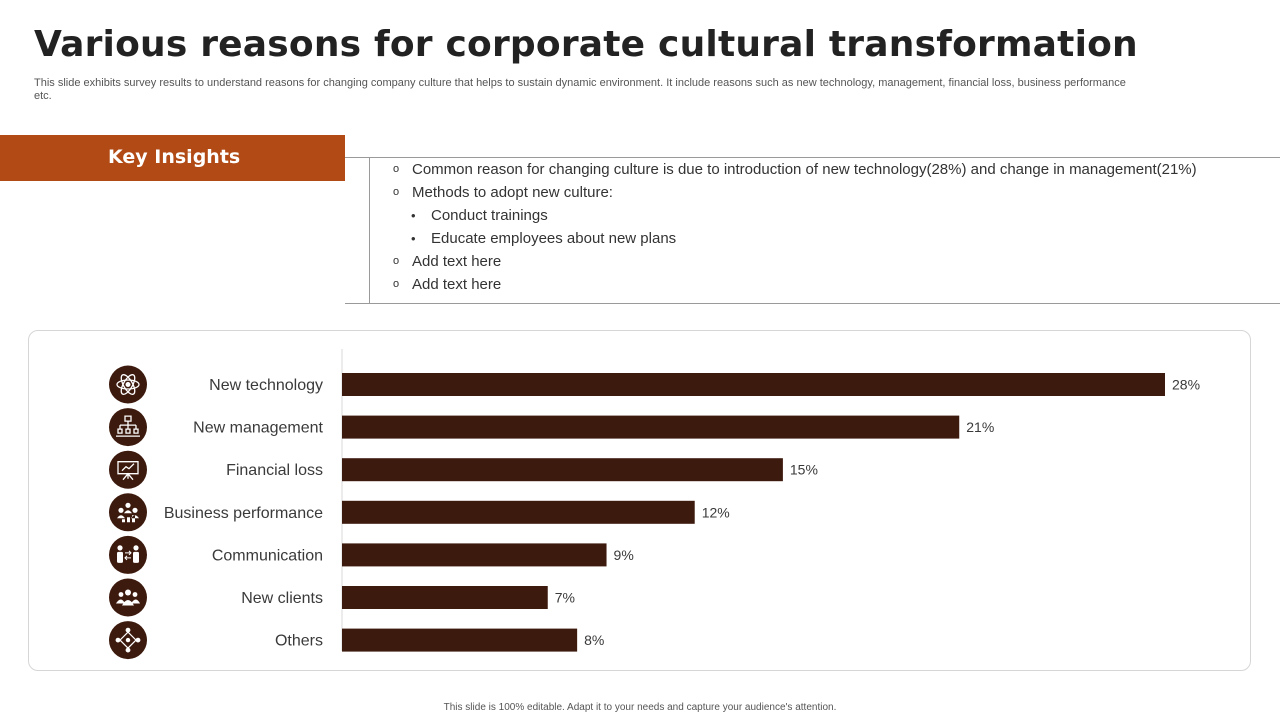 This screenshot has height=720, width=1280. I want to click on insight-text: Methods to adopt new culture:, so click(512, 192).